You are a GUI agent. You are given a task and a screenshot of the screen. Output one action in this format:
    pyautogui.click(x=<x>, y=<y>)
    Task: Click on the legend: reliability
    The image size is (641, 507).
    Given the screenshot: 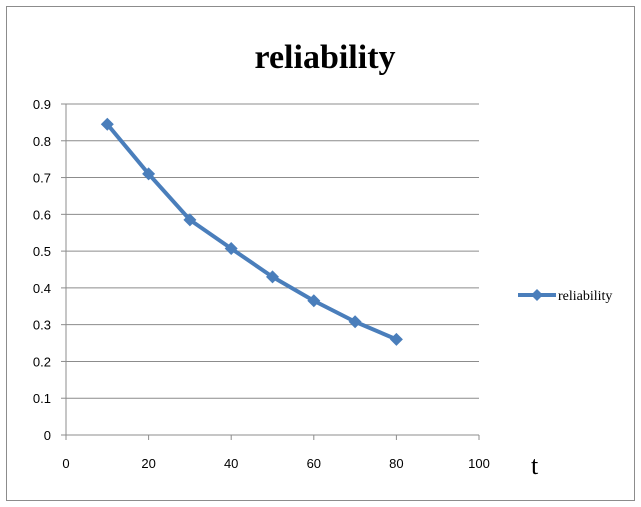 What is the action you would take?
    pyautogui.click(x=565, y=296)
    